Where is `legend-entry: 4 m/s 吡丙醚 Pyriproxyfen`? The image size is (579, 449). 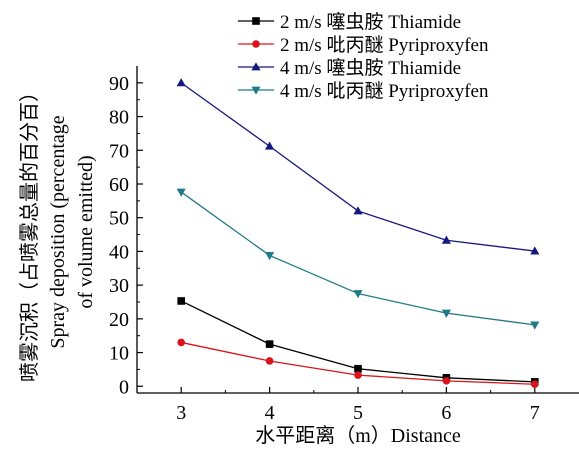 legend-entry: 4 m/s 吡丙醚 Pyriproxyfen is located at coordinates (363, 91).